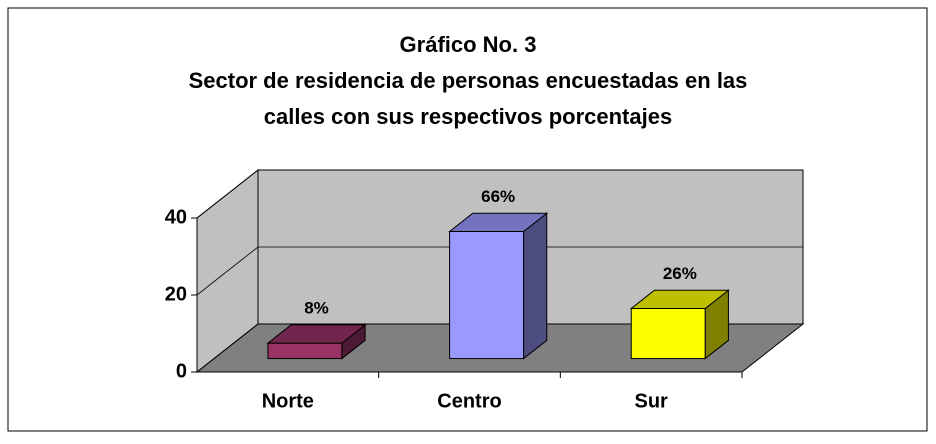 The image size is (936, 444). I want to click on value-label: 66%, so click(498, 196).